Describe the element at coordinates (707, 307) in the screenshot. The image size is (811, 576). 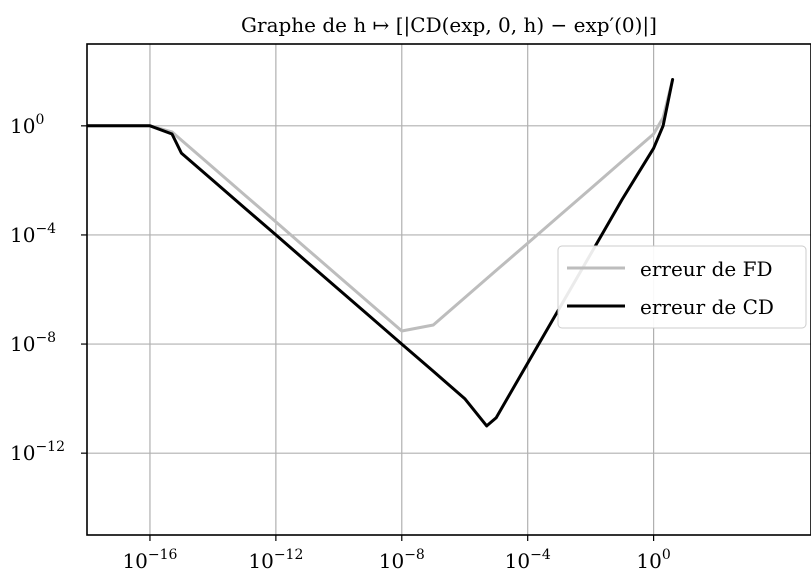
I see `legend-label-cd: erreur de CD` at that location.